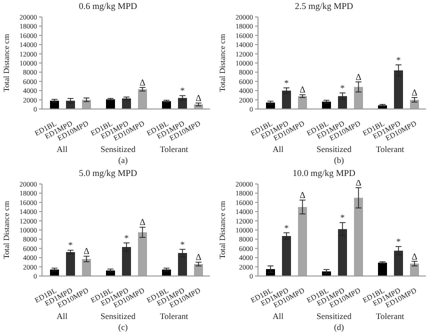 The width and height of the screenshot is (433, 334). What do you see at coordinates (324, 173) in the screenshot?
I see `chart-title: 10.0 mg/kg MPD` at bounding box center [324, 173].